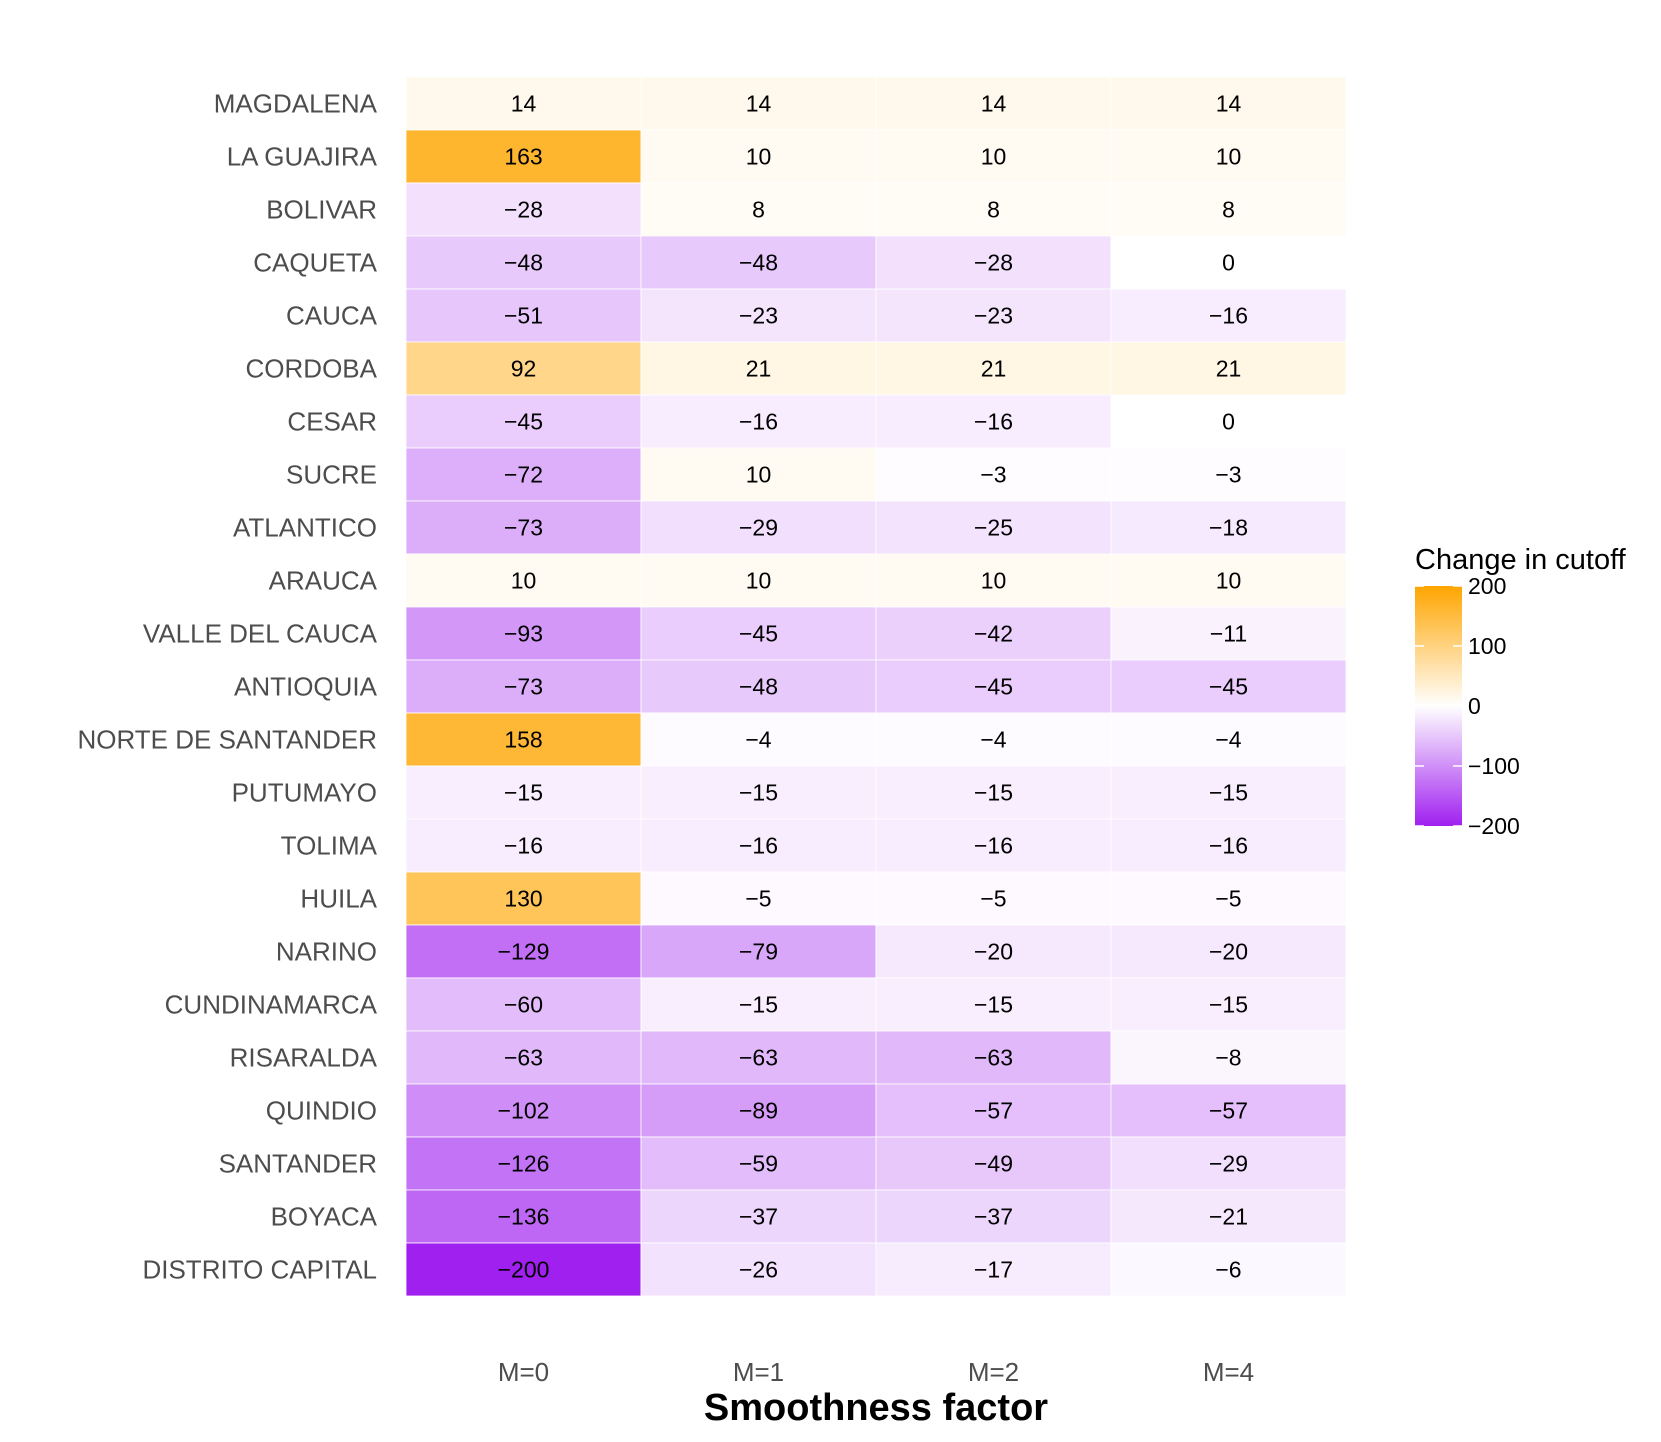 This screenshot has width=1661, height=1442. Describe the element at coordinates (306, 687) in the screenshot. I see `row-label: ANTIOQUIA` at that location.